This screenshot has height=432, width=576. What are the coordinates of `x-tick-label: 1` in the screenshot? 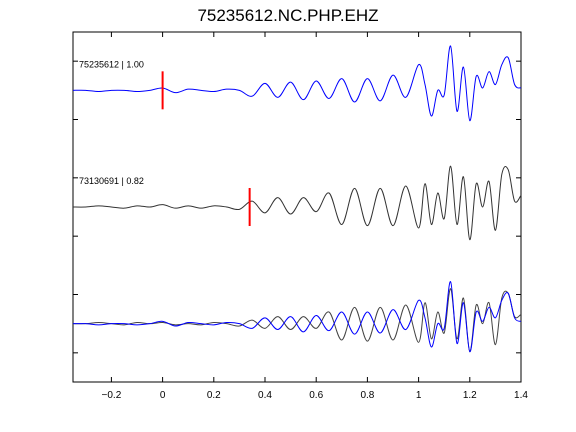 It's located at (419, 395).